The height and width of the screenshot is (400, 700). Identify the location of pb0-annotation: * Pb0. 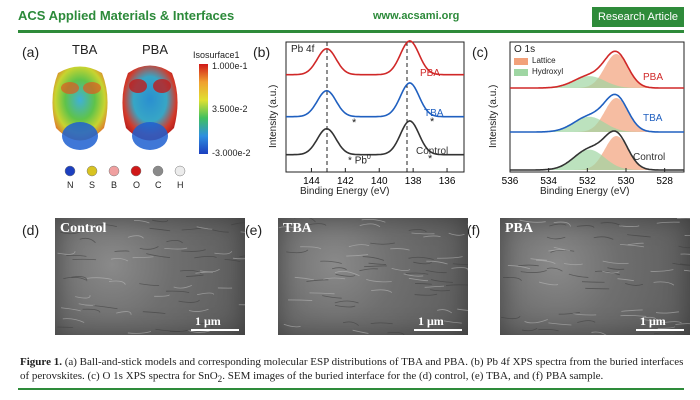
(359, 160).